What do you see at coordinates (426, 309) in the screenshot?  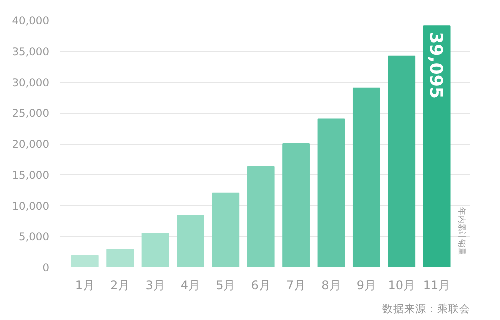 I see `source-note: 数据来源：乘联会` at bounding box center [426, 309].